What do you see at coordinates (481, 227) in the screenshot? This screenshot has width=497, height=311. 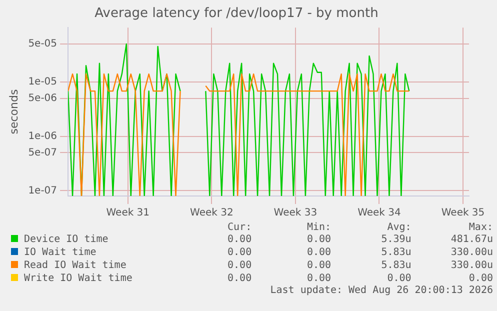 I see `text: Max:` at bounding box center [481, 227].